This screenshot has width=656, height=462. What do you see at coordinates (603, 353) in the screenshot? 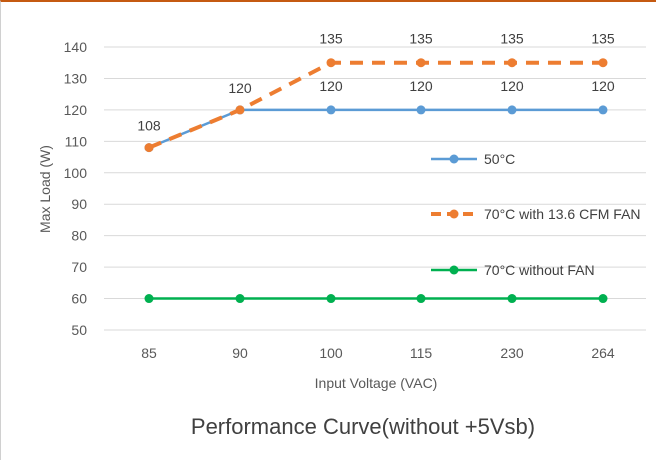
I see `x-tick-label-264: 264` at bounding box center [603, 353].